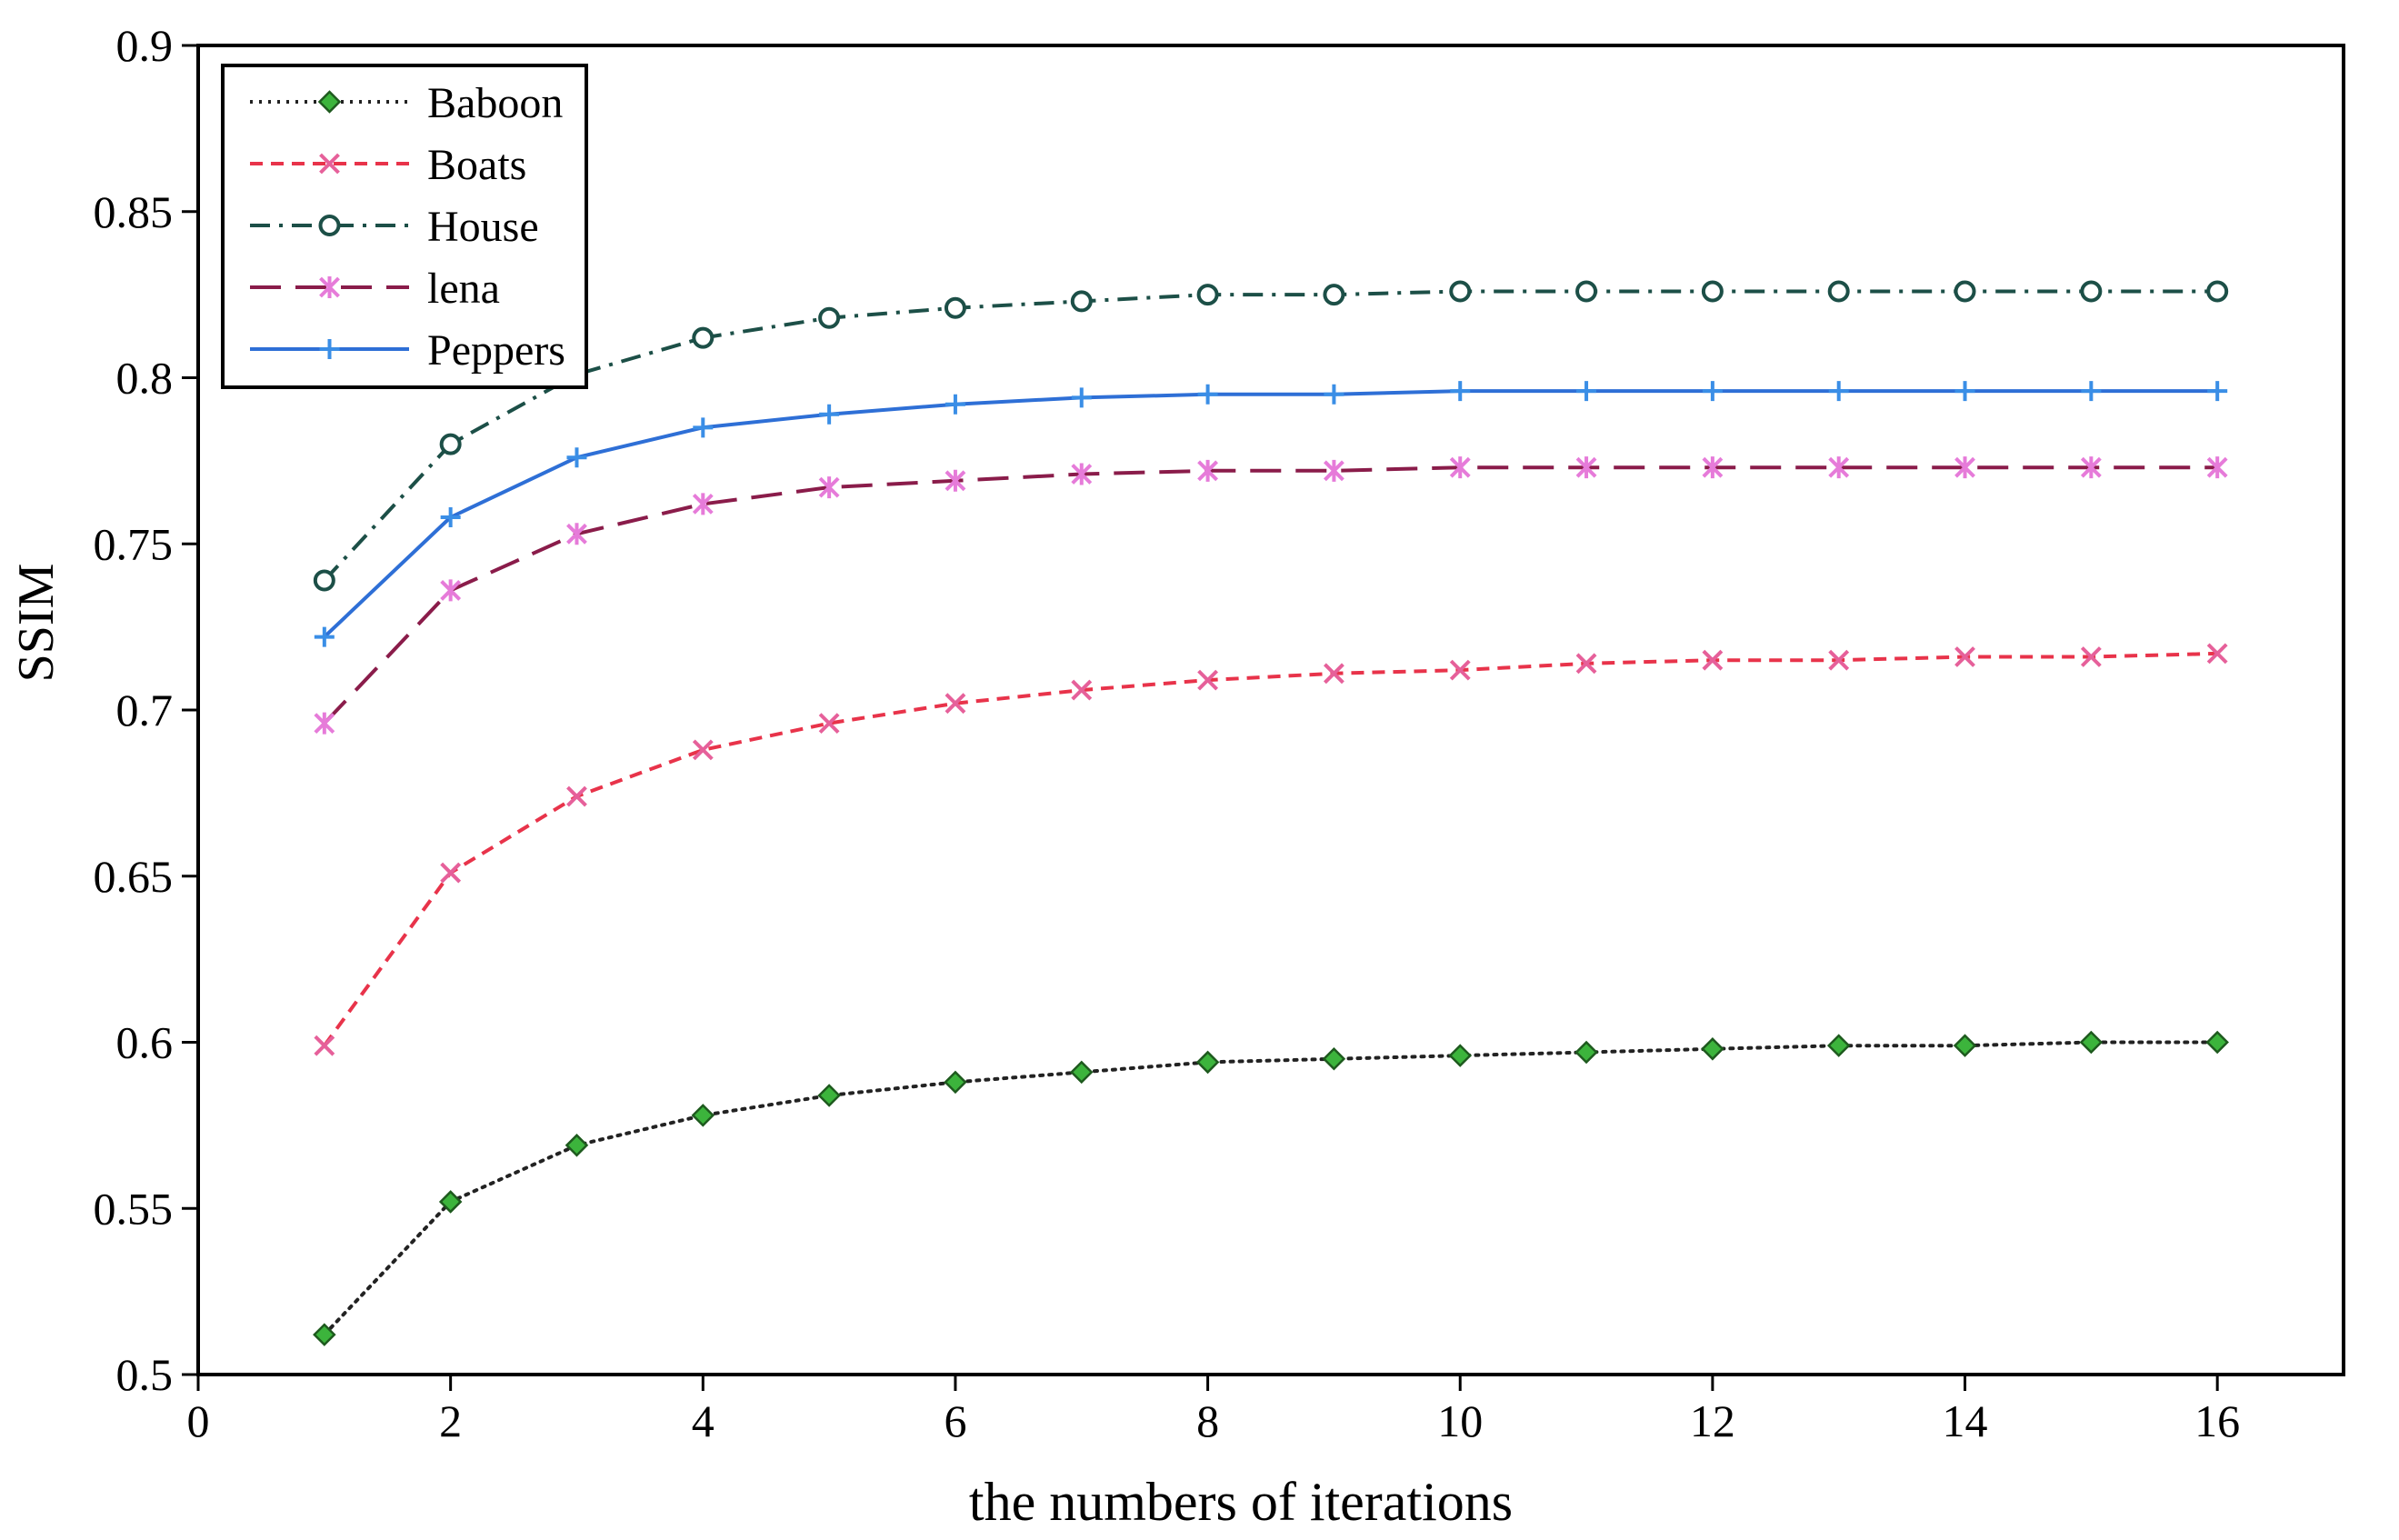 The image size is (2399, 1540). I want to click on legend-marker-lena, so click(330, 287).